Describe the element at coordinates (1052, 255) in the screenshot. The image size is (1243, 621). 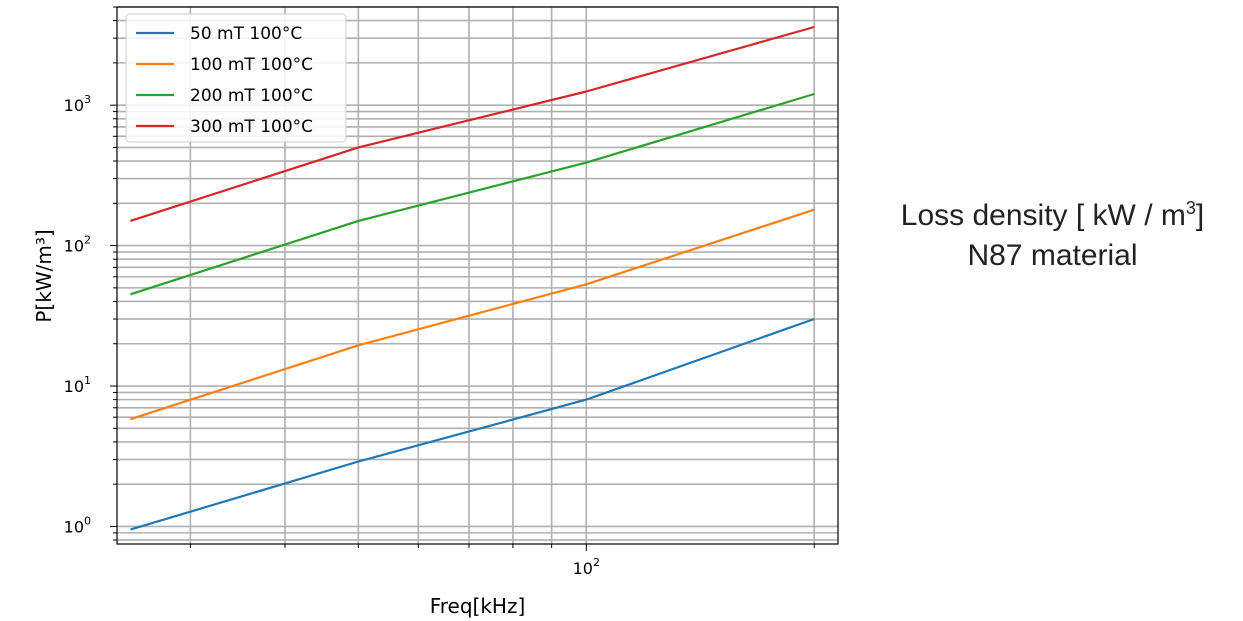
I see `caption-line-2: N87 material` at that location.